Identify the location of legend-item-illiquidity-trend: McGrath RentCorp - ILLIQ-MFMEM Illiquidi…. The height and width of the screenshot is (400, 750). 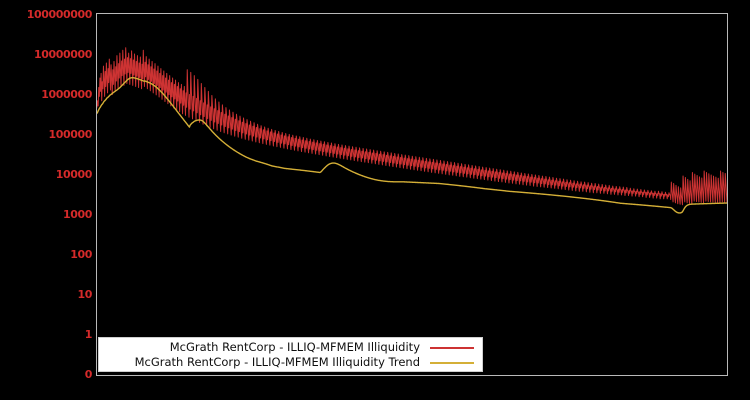
(288, 362).